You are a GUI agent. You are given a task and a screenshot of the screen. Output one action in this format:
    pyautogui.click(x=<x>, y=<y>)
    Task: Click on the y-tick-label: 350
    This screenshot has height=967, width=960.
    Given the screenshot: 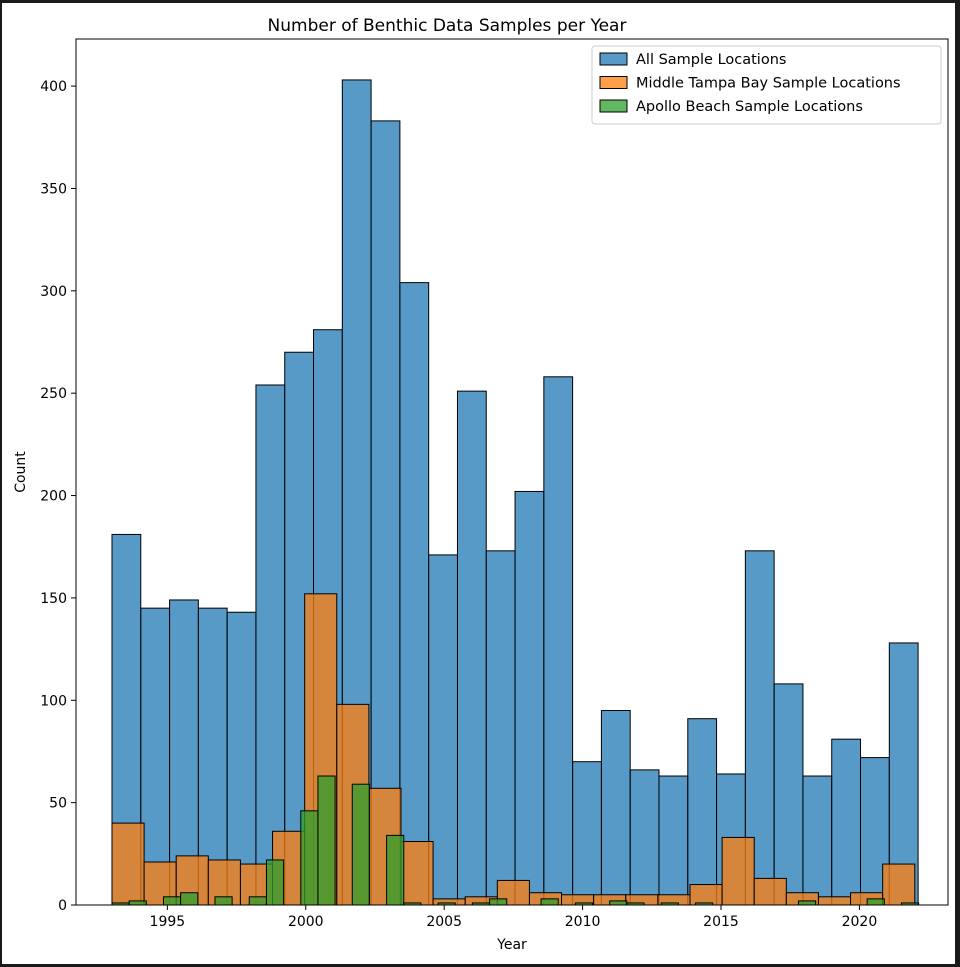 What is the action you would take?
    pyautogui.click(x=53, y=189)
    